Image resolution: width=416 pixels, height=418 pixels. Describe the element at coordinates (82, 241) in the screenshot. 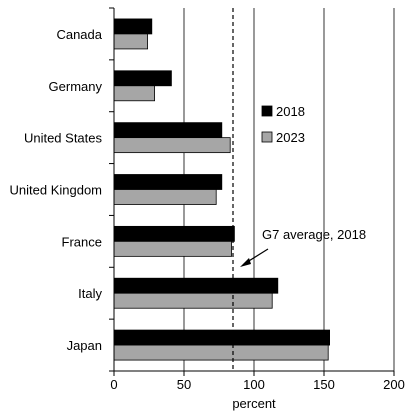

I see `category-label: France` at that location.